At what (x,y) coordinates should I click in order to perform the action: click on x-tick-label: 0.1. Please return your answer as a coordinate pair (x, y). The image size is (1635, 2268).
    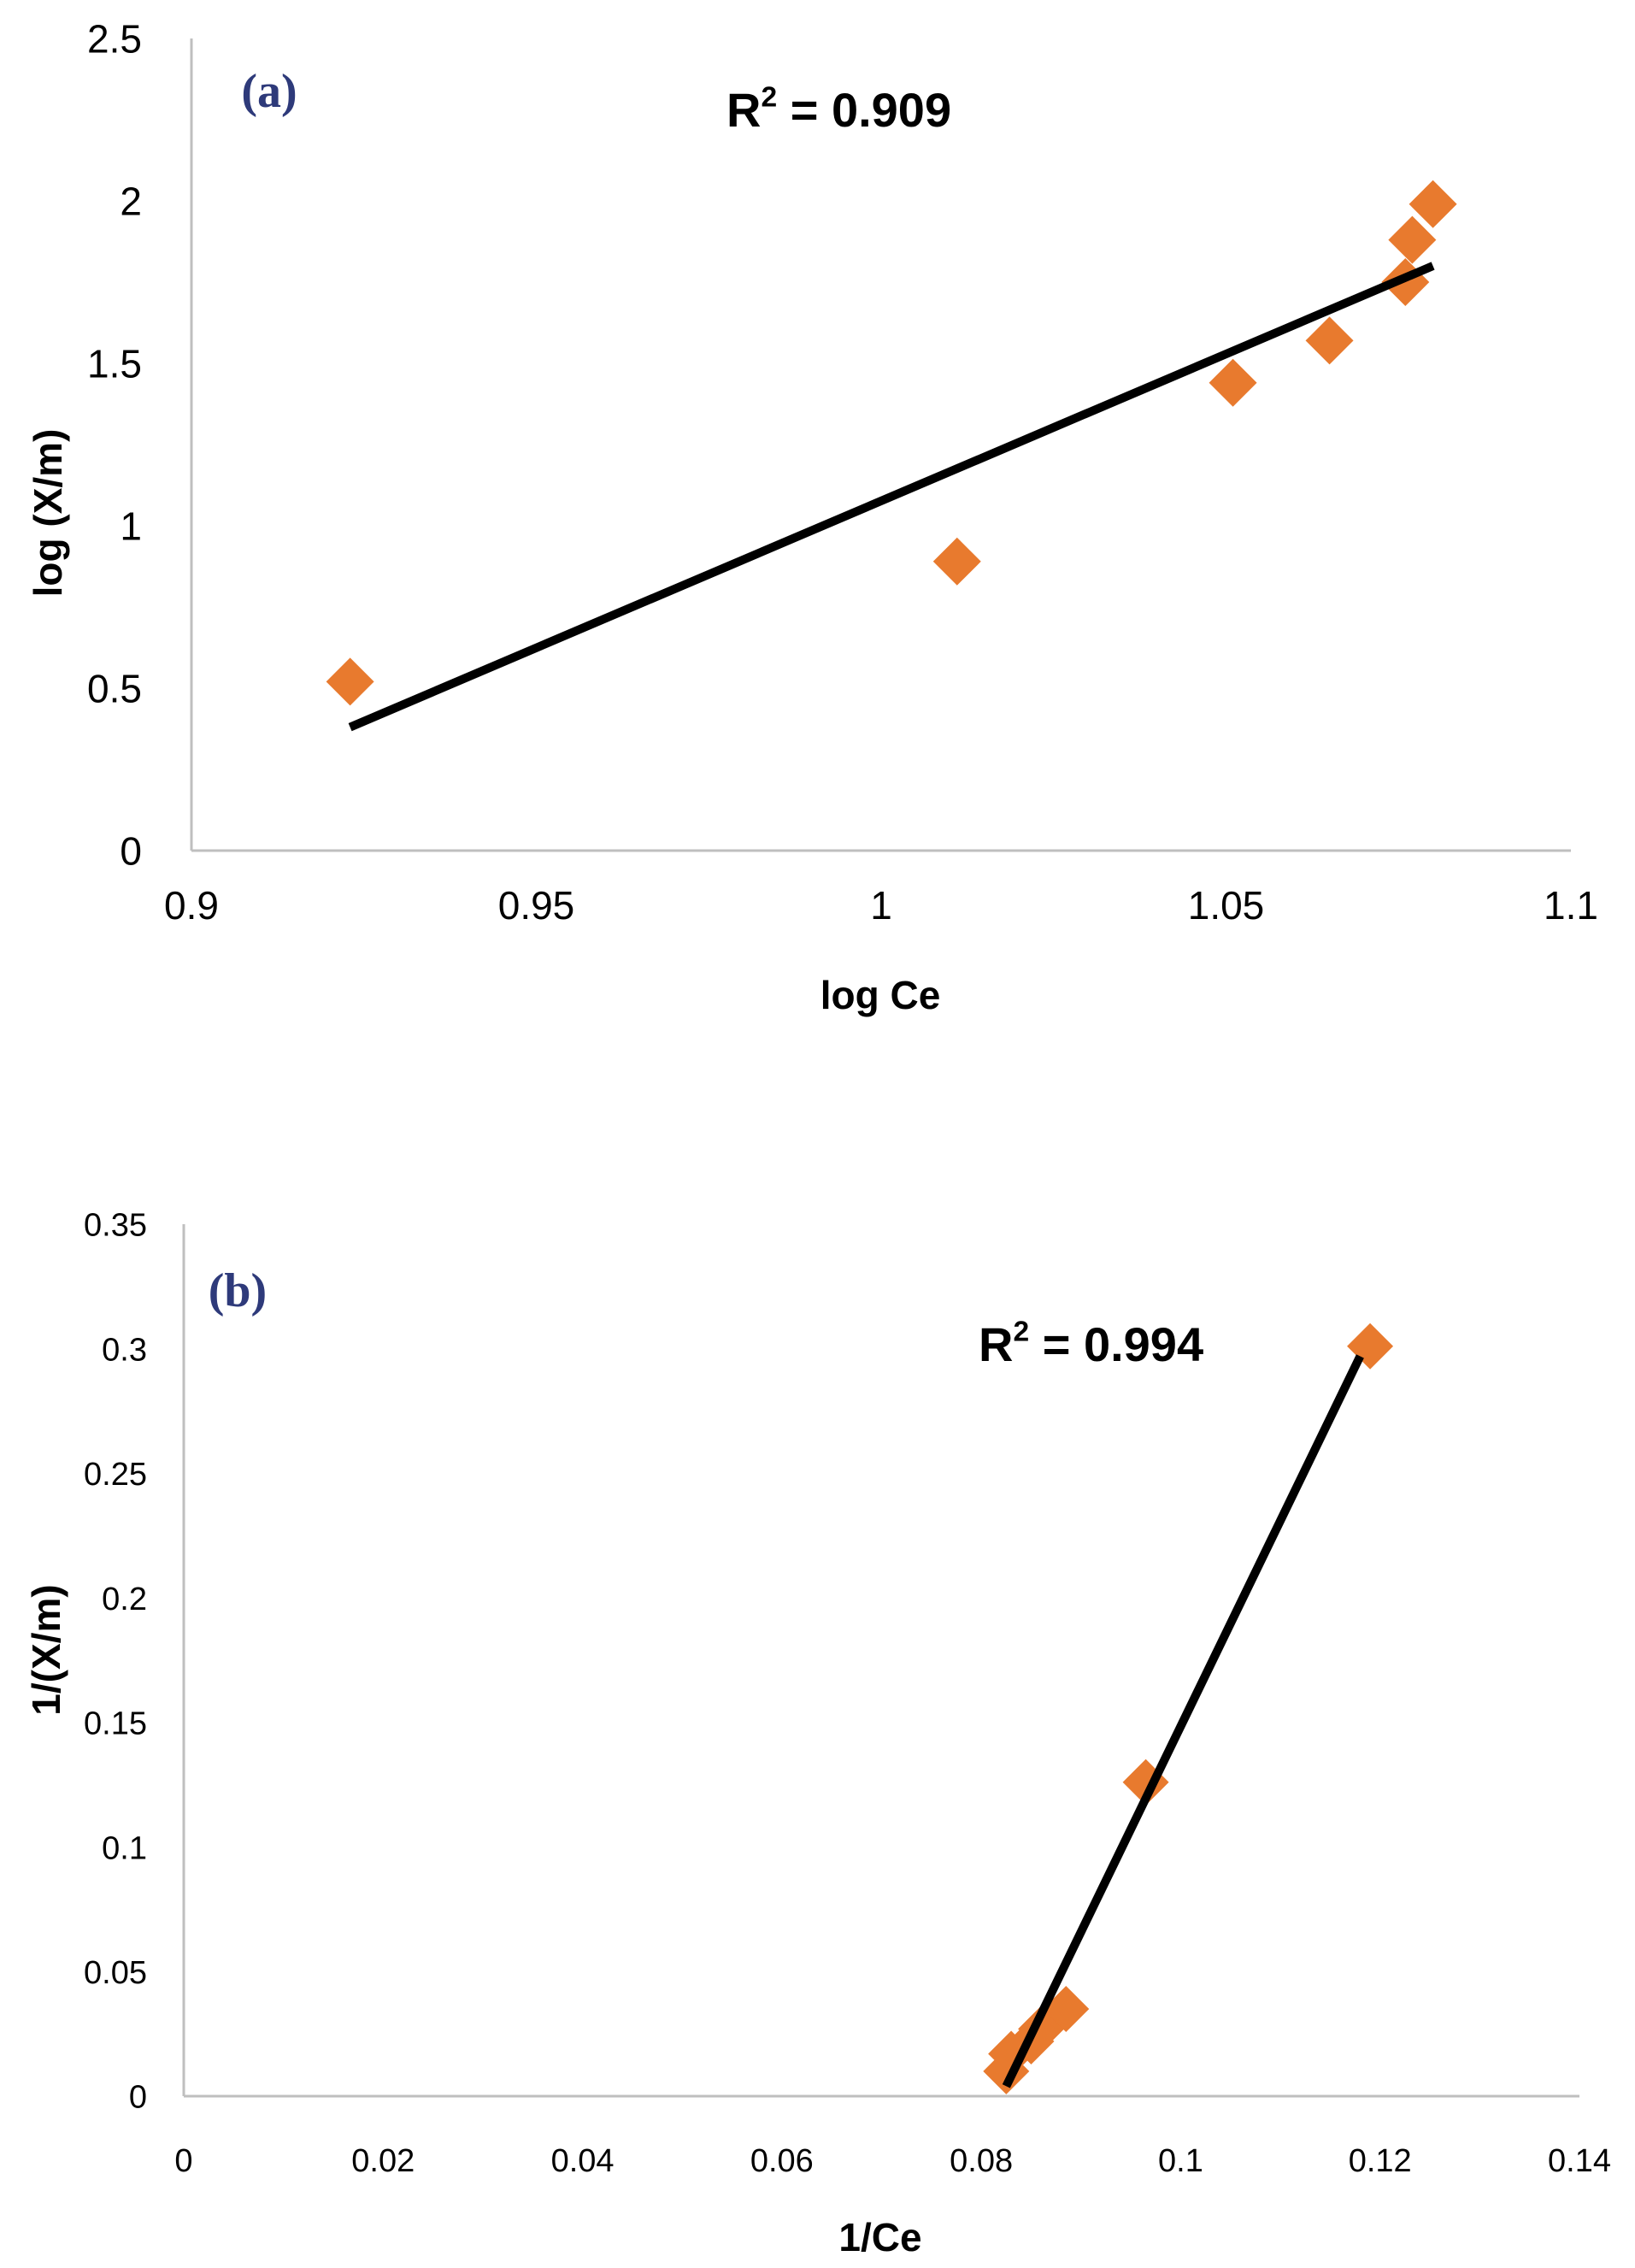
    Looking at the image, I should click on (1180, 2161).